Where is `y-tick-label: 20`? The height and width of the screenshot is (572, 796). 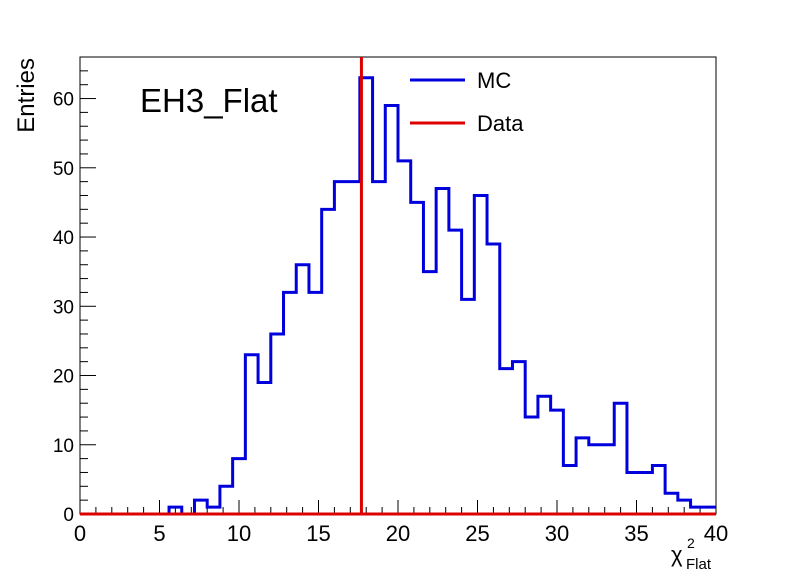
y-tick-label: 20 is located at coordinates (63, 377).